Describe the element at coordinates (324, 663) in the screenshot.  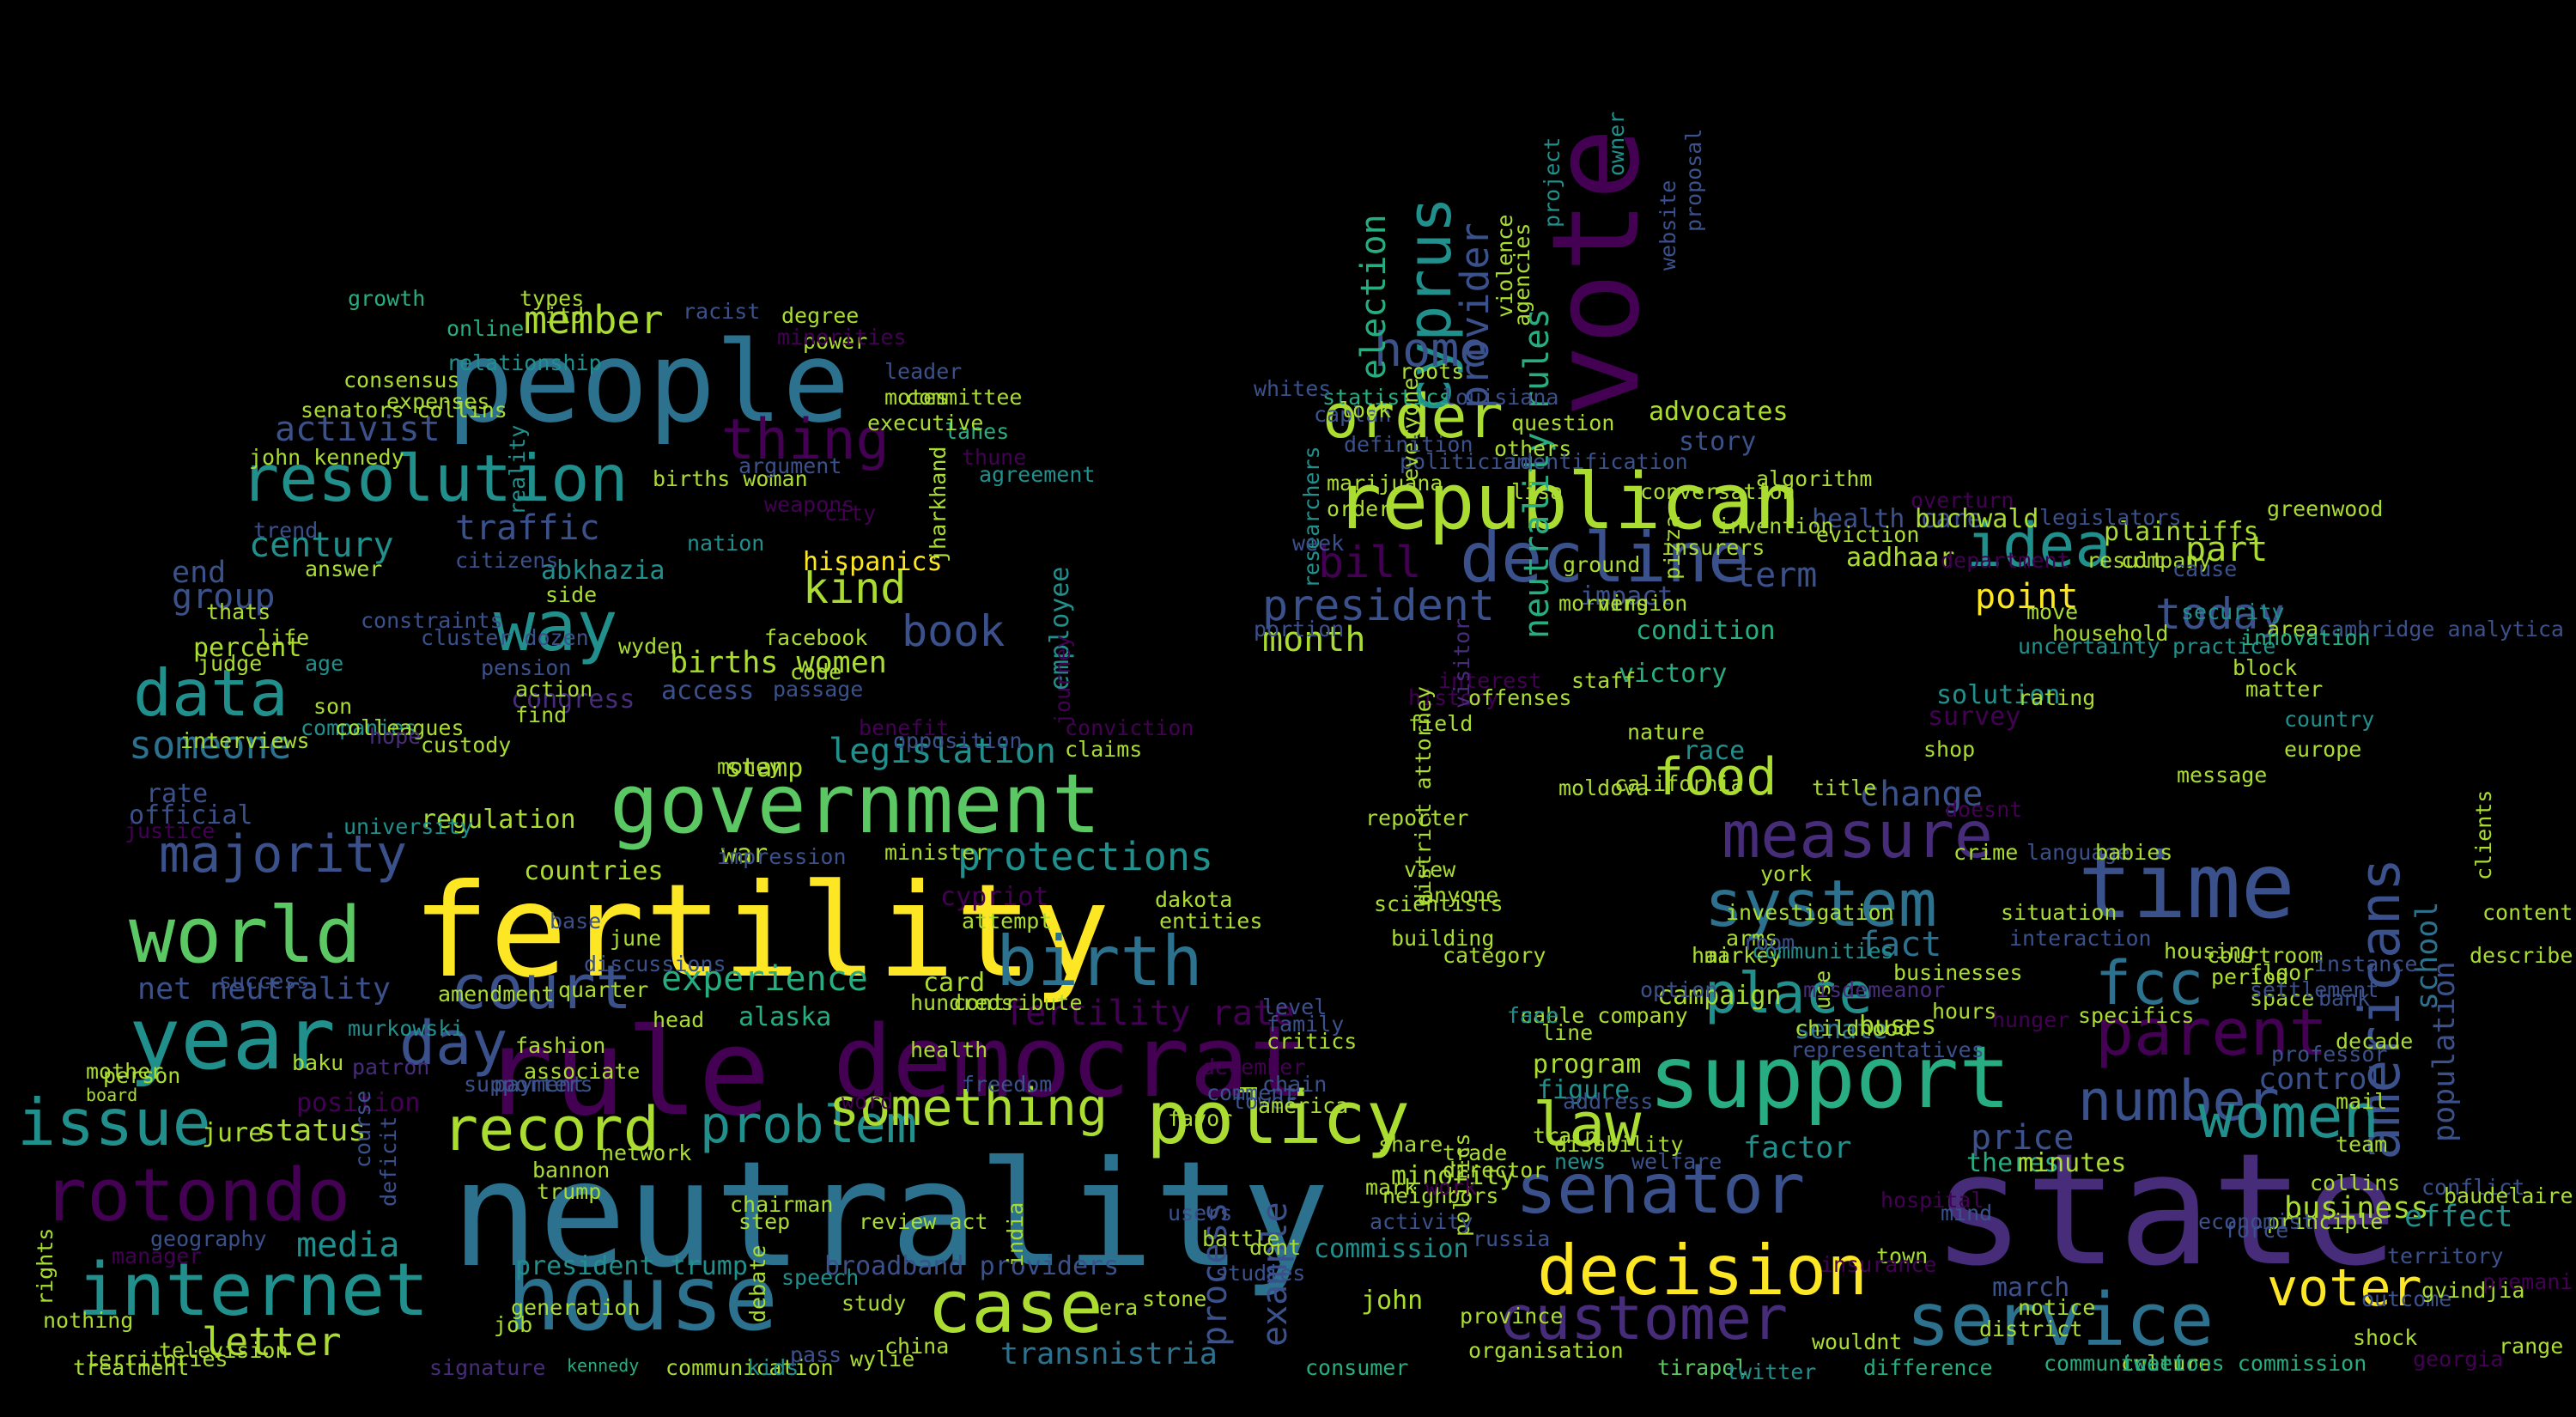
I see `word-age: age` at that location.